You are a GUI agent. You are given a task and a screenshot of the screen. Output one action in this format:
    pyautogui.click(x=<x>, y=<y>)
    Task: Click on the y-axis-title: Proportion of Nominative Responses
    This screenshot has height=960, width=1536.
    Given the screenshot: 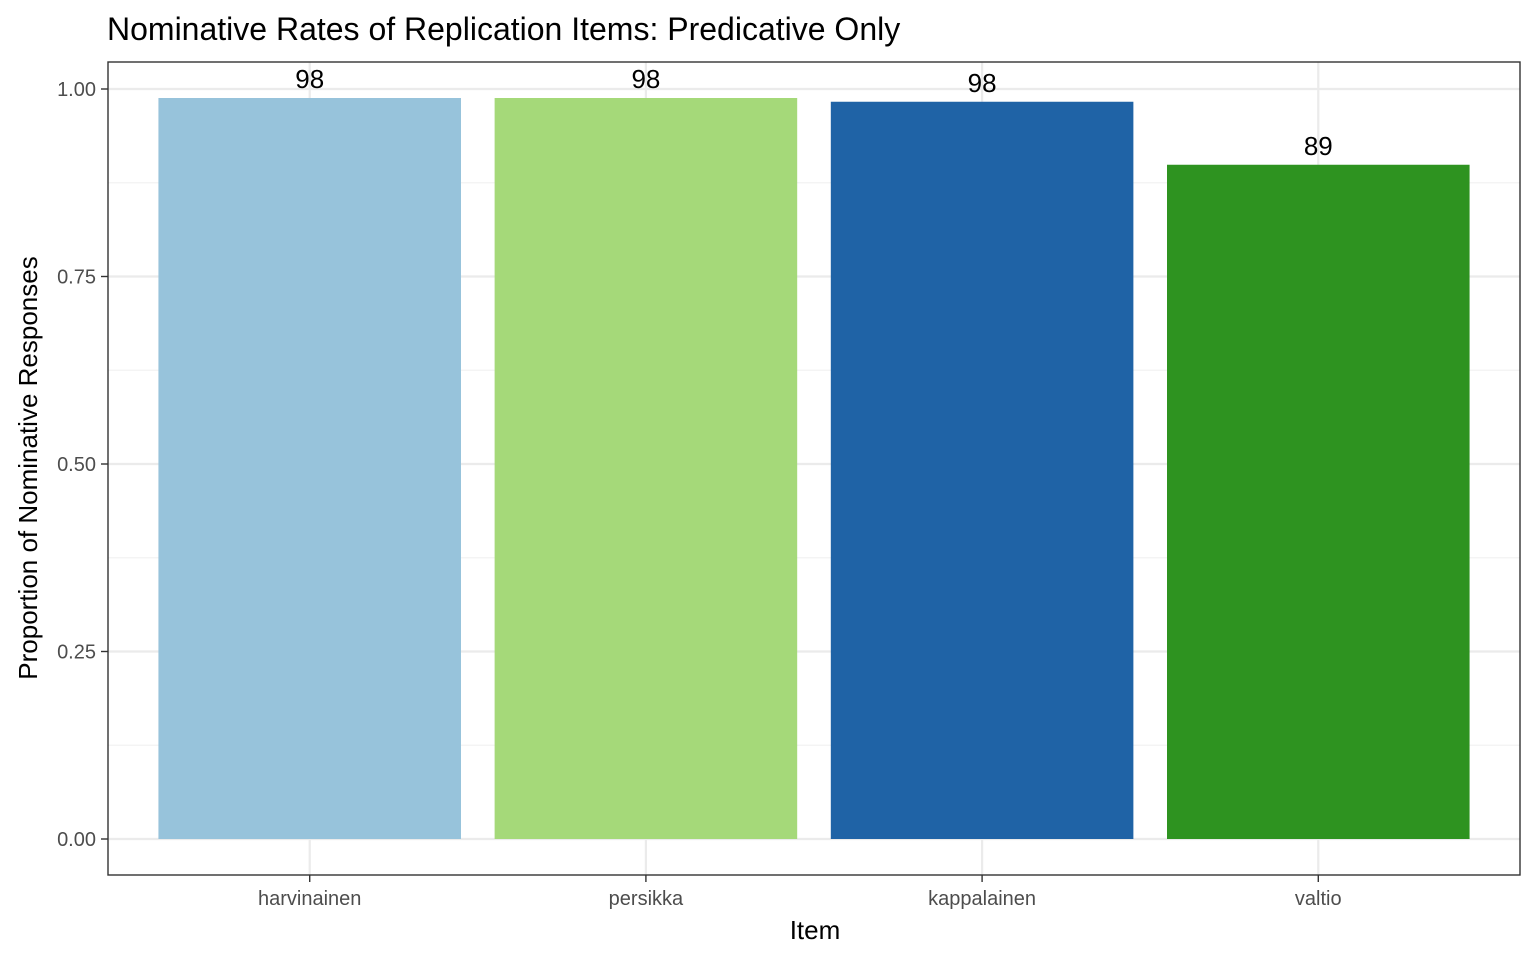 What is the action you would take?
    pyautogui.click(x=28, y=467)
    